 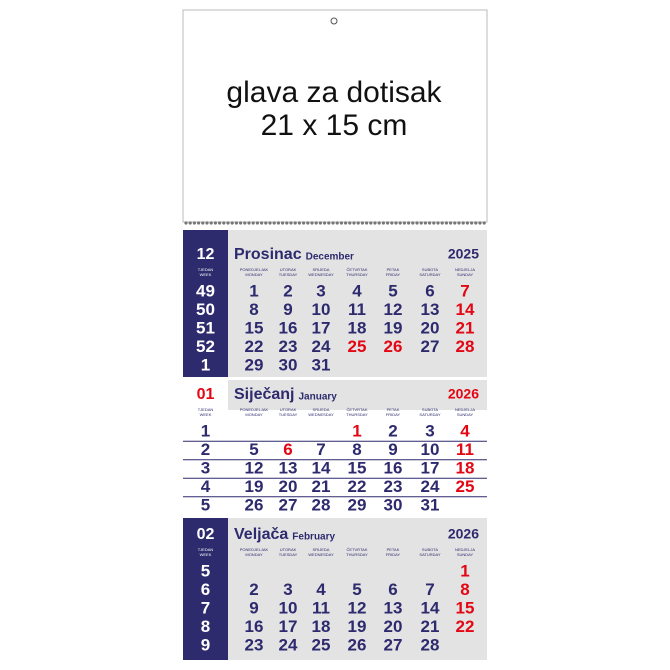 What do you see at coordinates (357, 395) in the screenshot?
I see `month-header-band` at bounding box center [357, 395].